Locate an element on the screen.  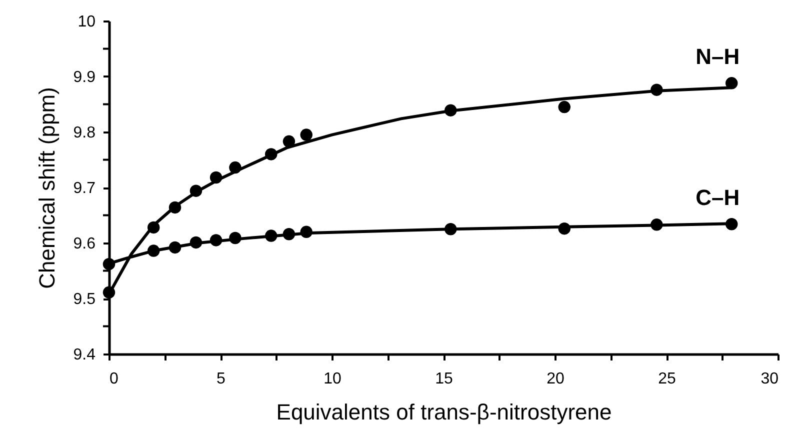
series-label: C–H is located at coordinates (718, 197).